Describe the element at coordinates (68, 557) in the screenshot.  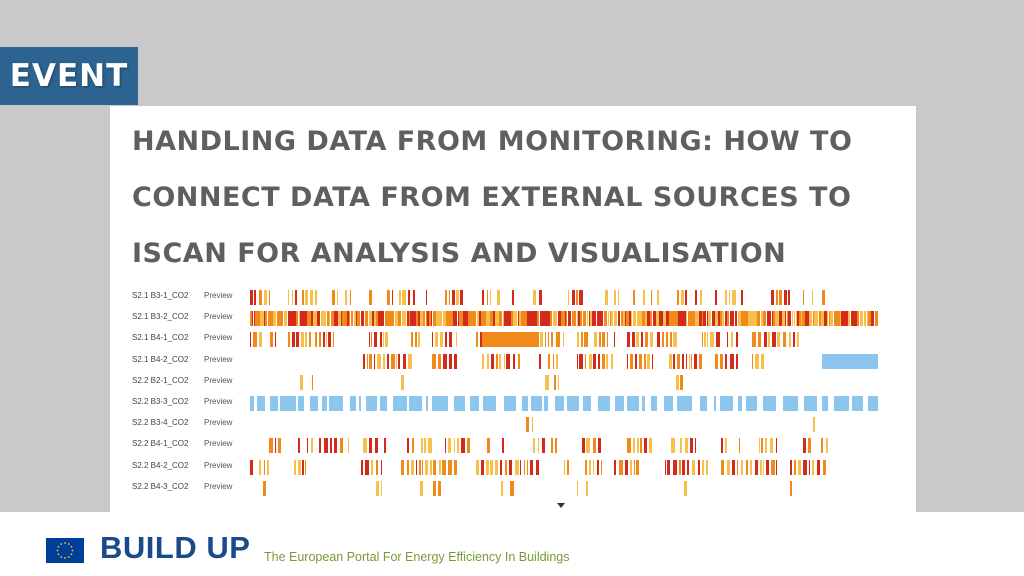
I see `eu-star` at that location.